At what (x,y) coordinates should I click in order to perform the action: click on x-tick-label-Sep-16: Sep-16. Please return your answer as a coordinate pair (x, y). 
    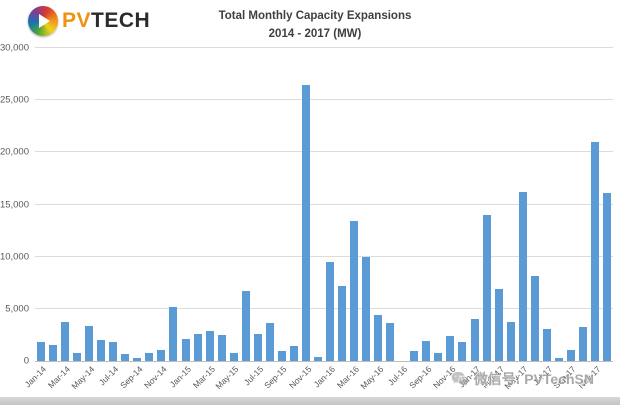
    Looking at the image, I should click on (420, 377).